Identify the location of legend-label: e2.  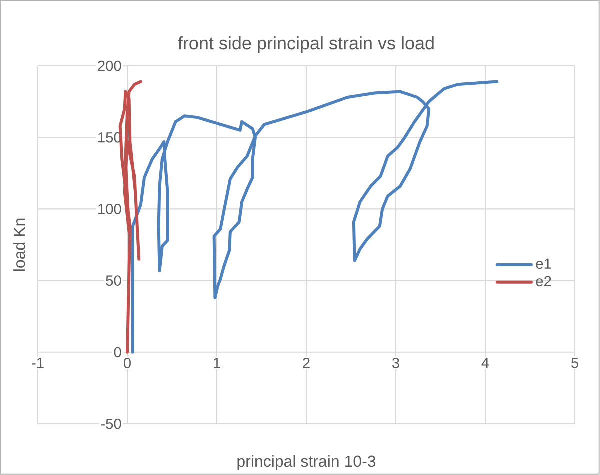
(544, 281).